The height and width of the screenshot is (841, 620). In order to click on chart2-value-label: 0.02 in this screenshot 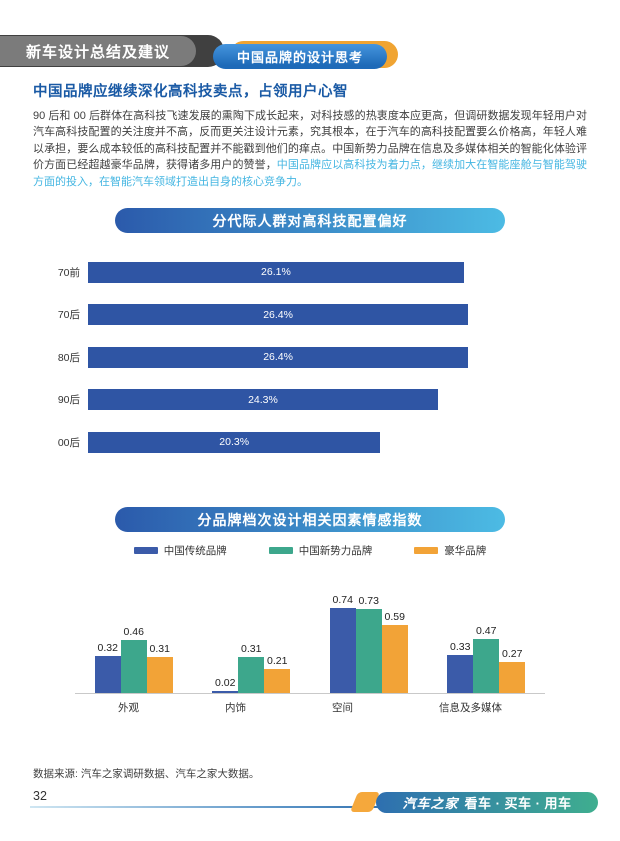, I will do `click(225, 683)`.